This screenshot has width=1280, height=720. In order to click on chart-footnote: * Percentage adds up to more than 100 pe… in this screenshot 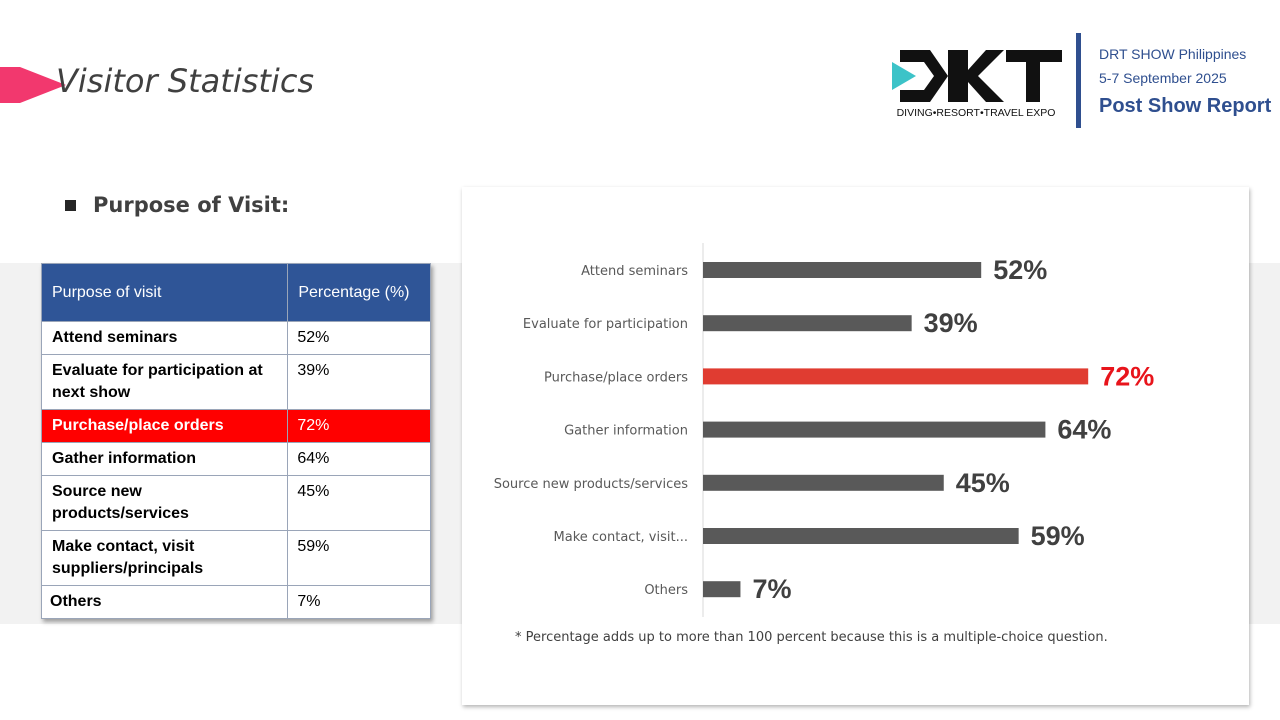, I will do `click(811, 637)`.